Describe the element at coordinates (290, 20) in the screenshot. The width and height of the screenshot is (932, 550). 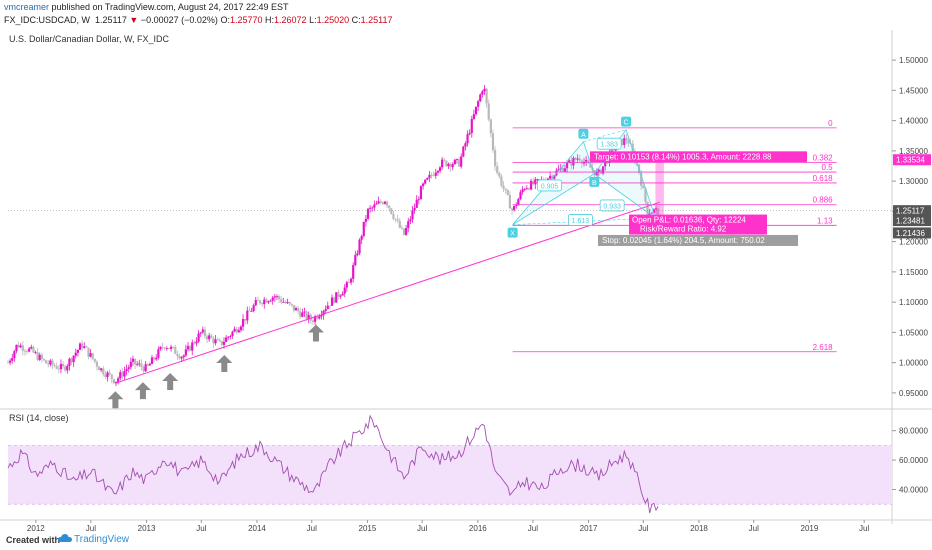
I see `high-value: 1.26072` at that location.